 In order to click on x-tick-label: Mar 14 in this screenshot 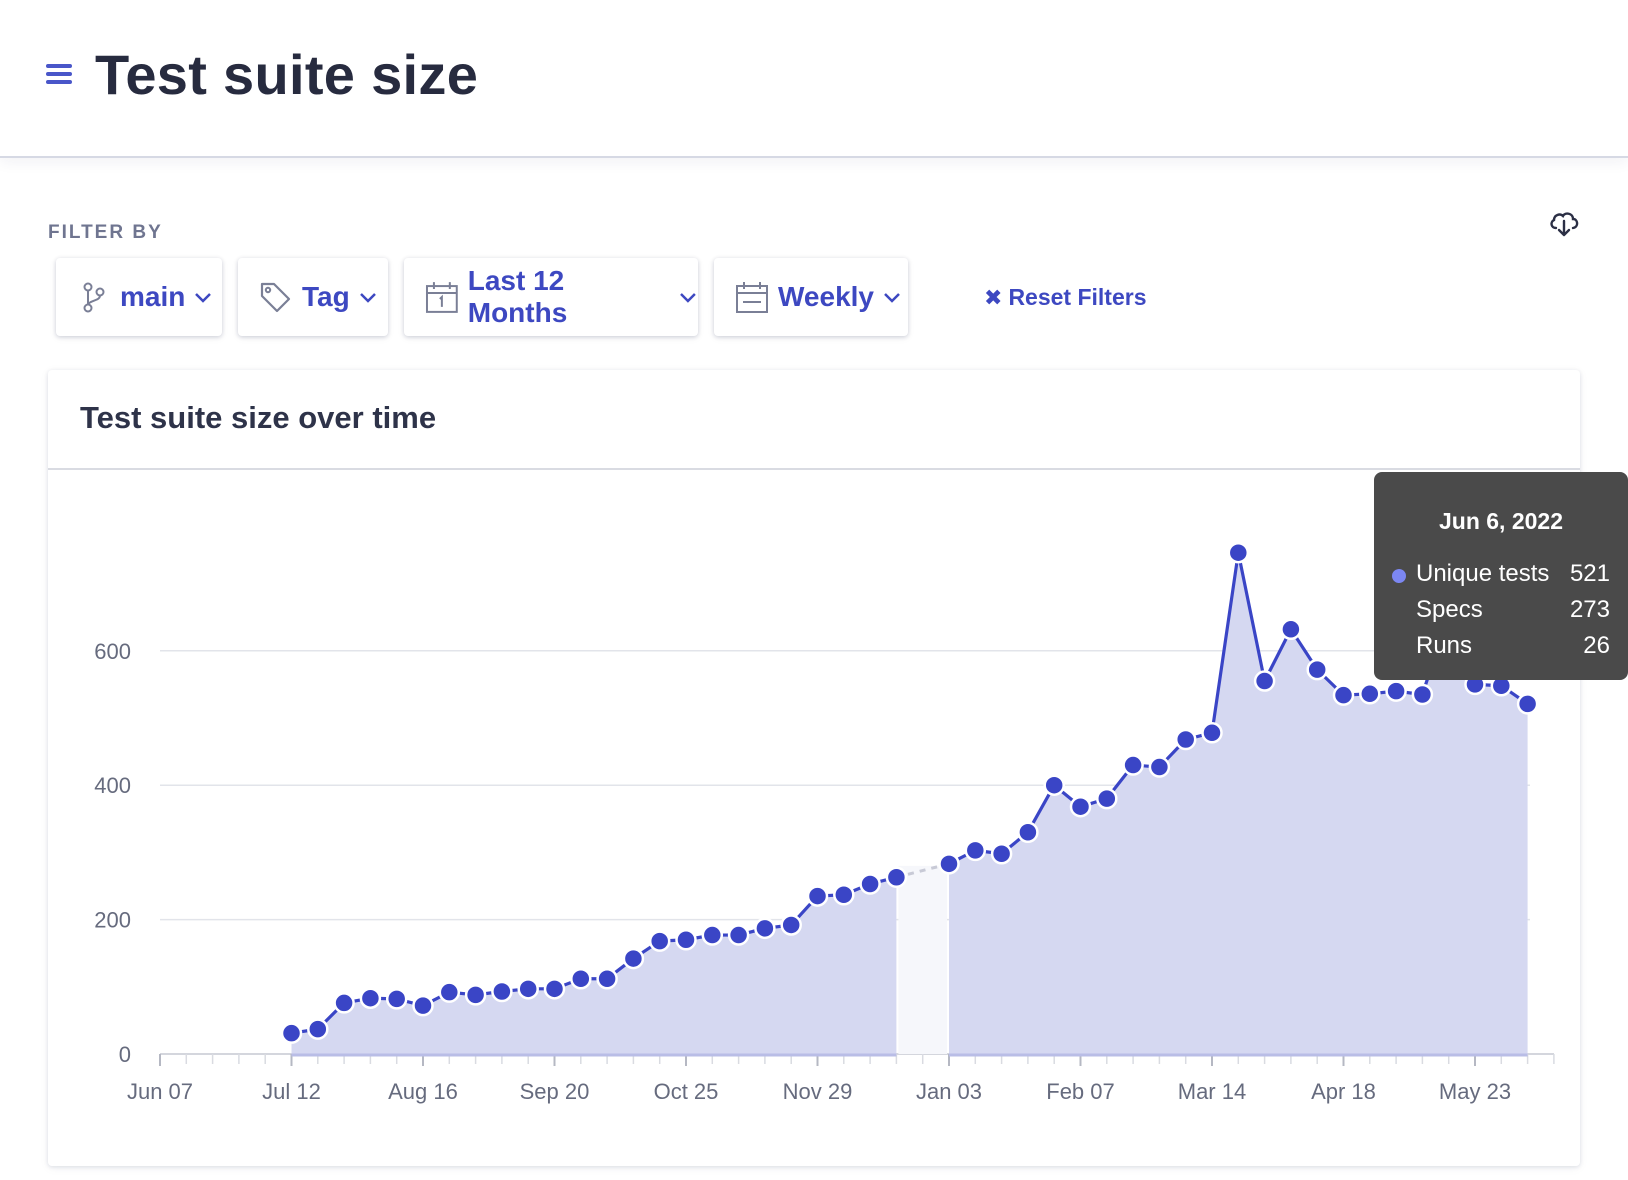, I will do `click(1212, 1091)`.